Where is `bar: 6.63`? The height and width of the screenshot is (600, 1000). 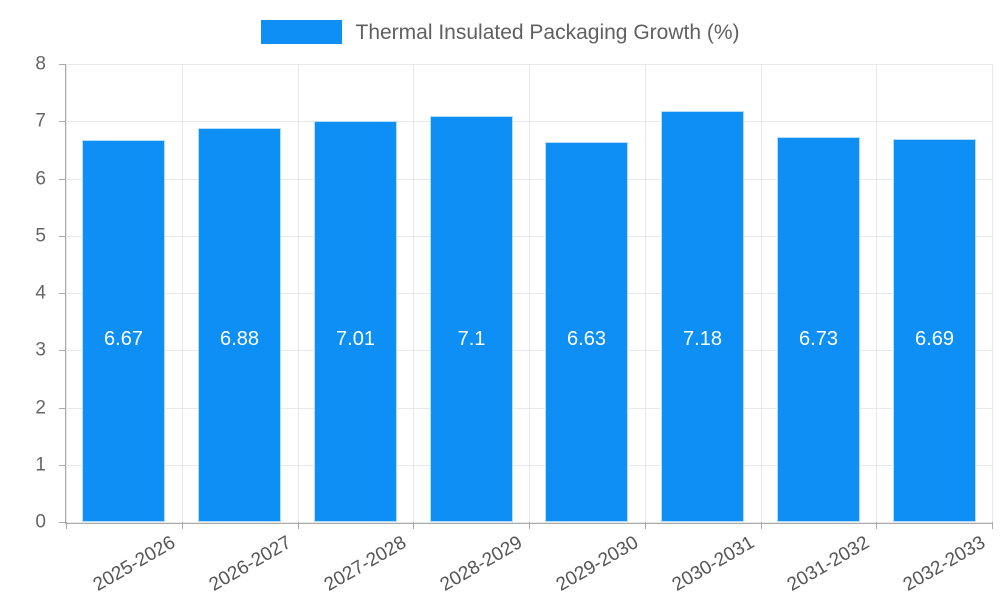 bar: 6.63 is located at coordinates (586, 332).